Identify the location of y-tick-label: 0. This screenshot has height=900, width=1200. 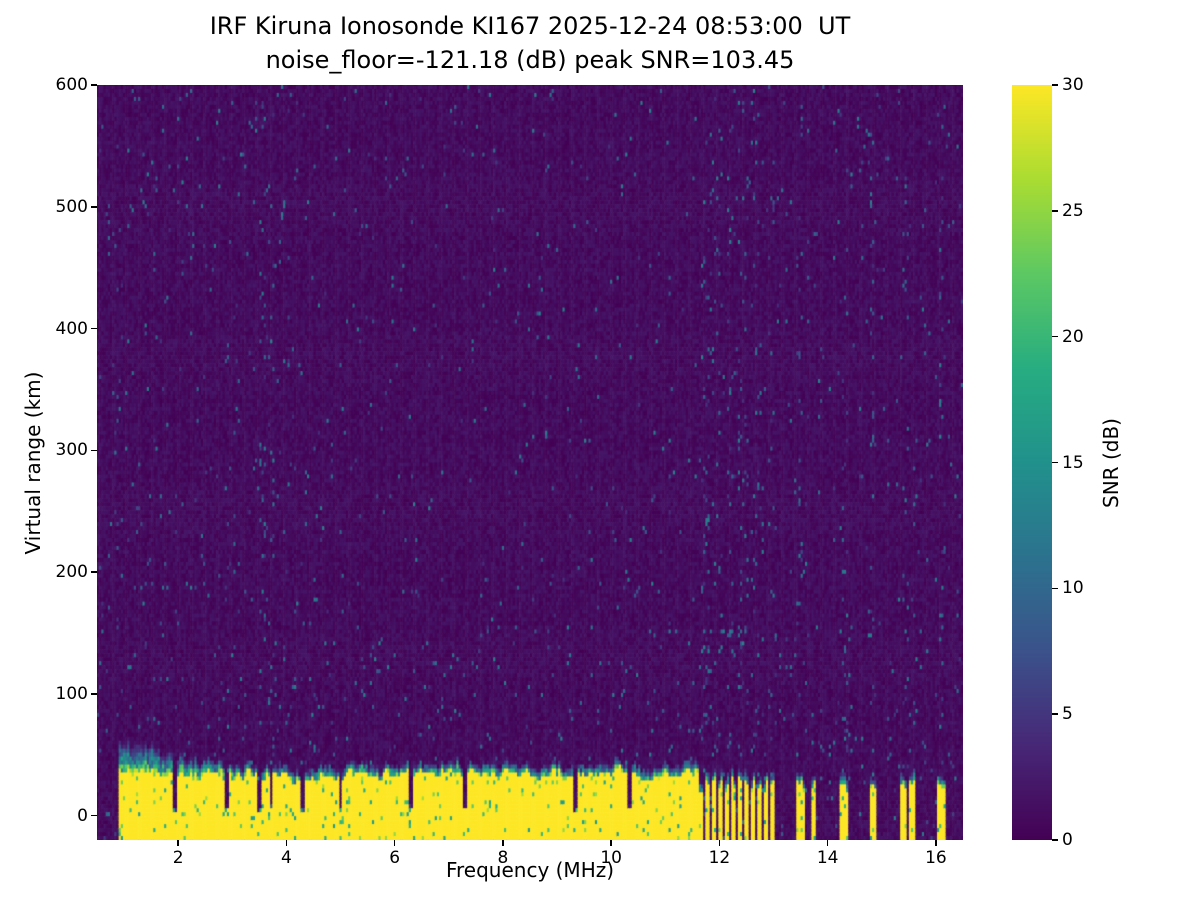
(82, 815).